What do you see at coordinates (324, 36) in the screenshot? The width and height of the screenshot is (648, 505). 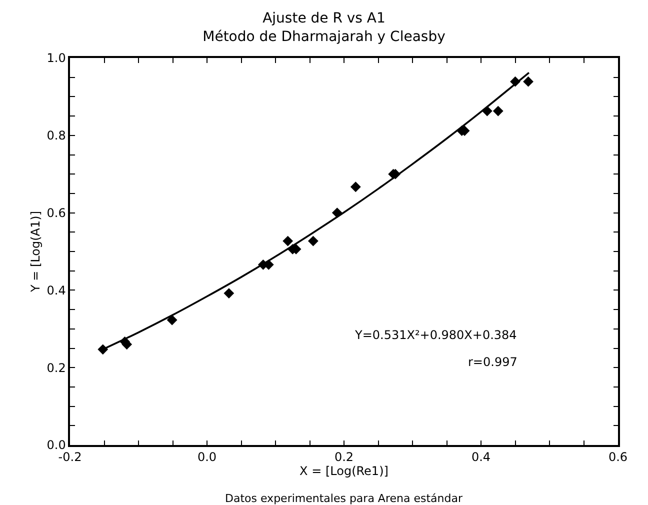 I see `chart-subtitle: Método de Dharmajarah y Cleasby` at bounding box center [324, 36].